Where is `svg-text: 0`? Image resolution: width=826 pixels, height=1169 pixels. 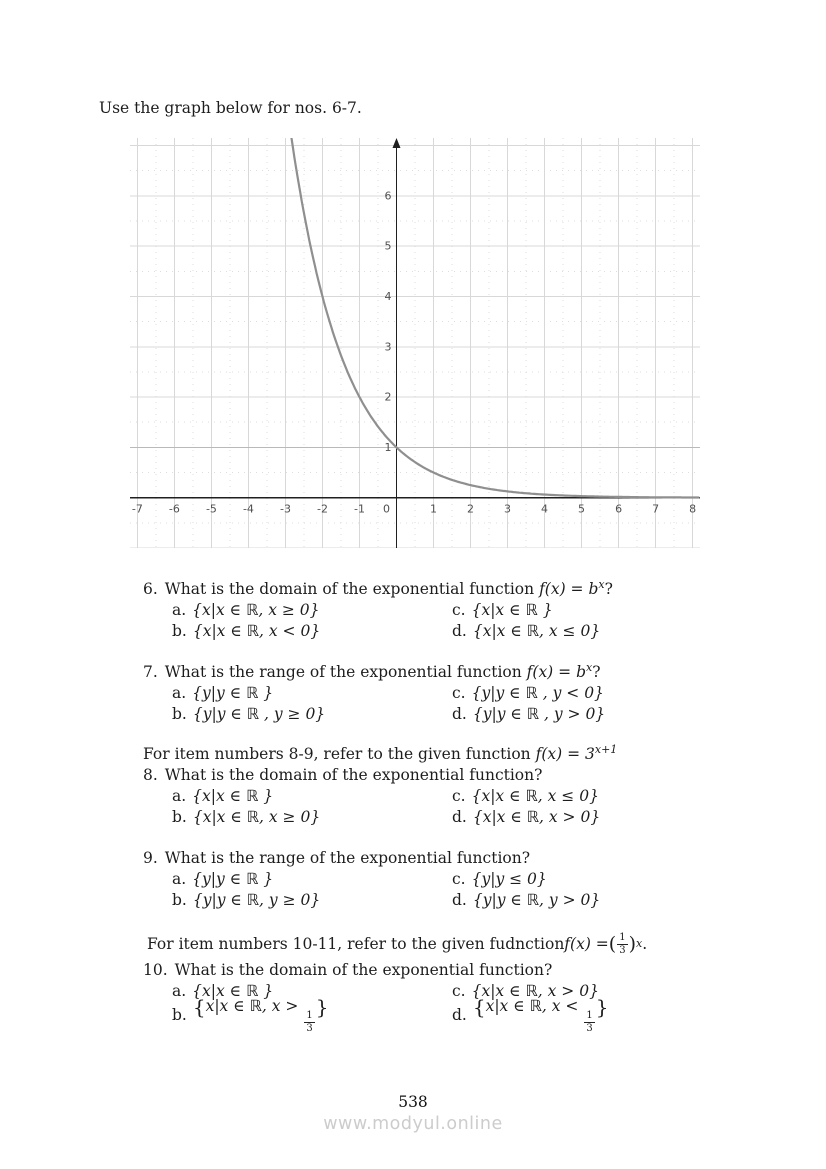 svg-text: 0 is located at coordinates (386, 509).